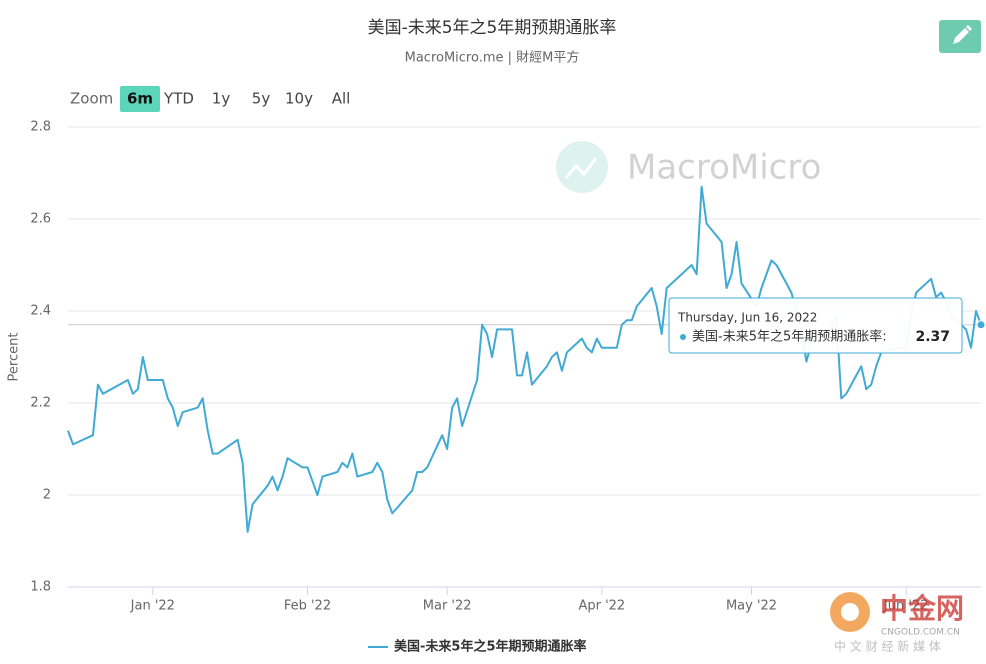 The height and width of the screenshot is (664, 986). What do you see at coordinates (40, 311) in the screenshot?
I see `y-tick-label: 2.4` at bounding box center [40, 311].